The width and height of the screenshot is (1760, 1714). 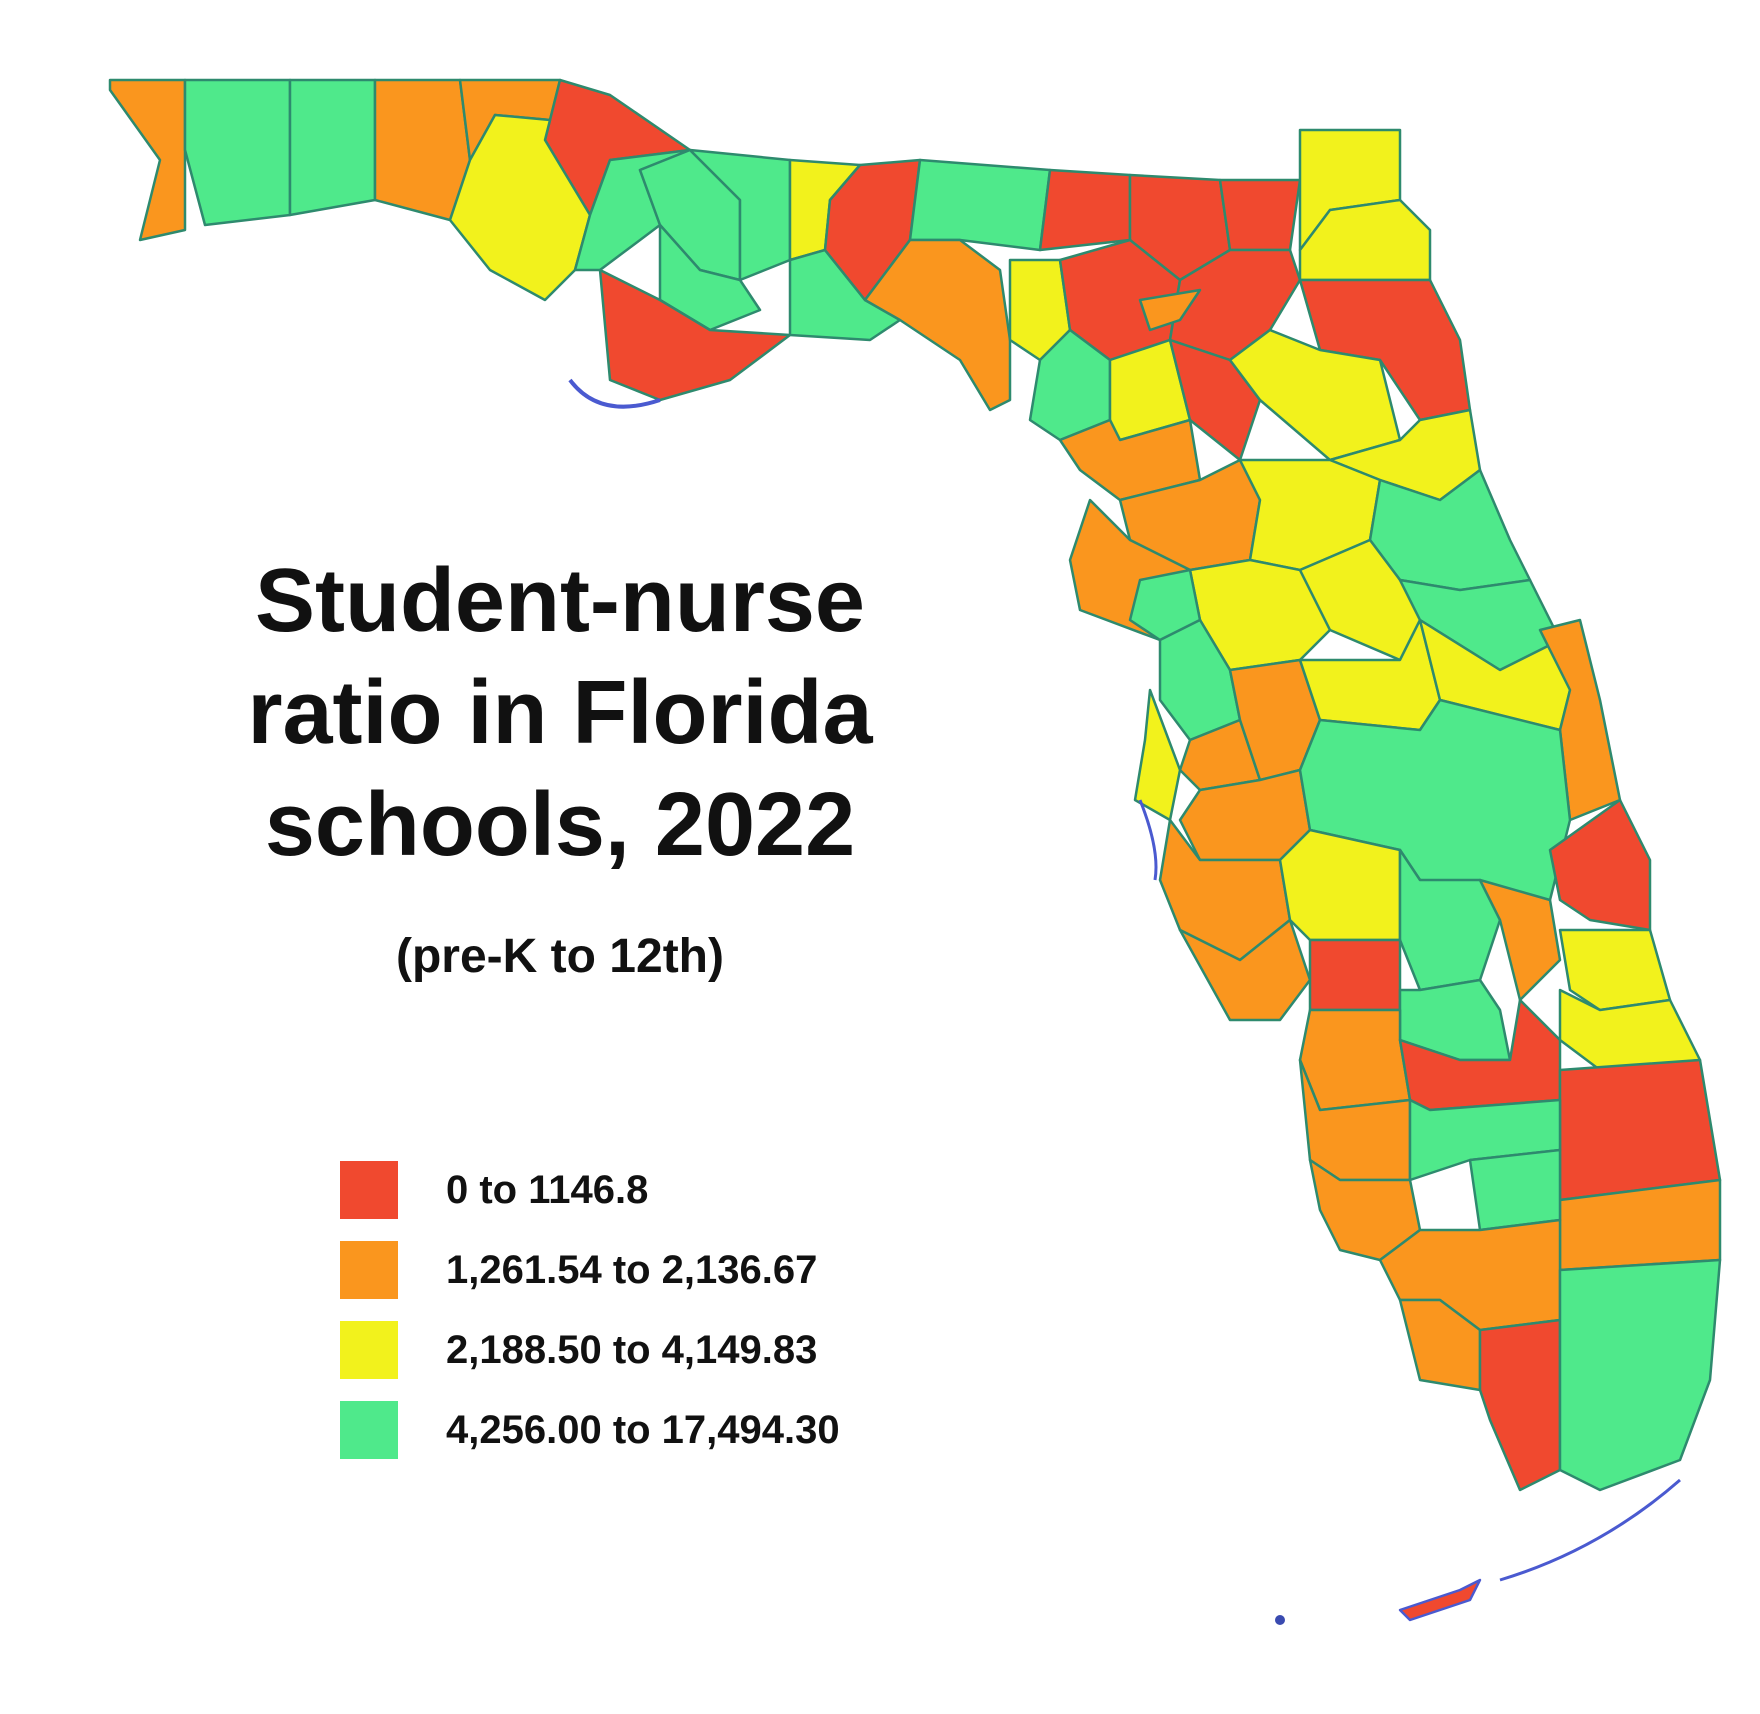 What do you see at coordinates (560, 713) in the screenshot?
I see `map-title-line-2: ratio in Florida` at bounding box center [560, 713].